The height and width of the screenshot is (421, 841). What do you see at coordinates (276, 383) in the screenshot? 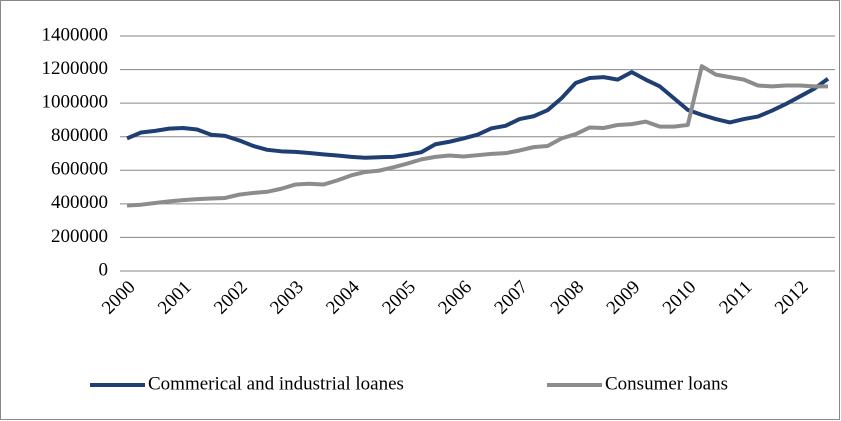
I see `legend-label: Commerical and industrial loanes` at bounding box center [276, 383].